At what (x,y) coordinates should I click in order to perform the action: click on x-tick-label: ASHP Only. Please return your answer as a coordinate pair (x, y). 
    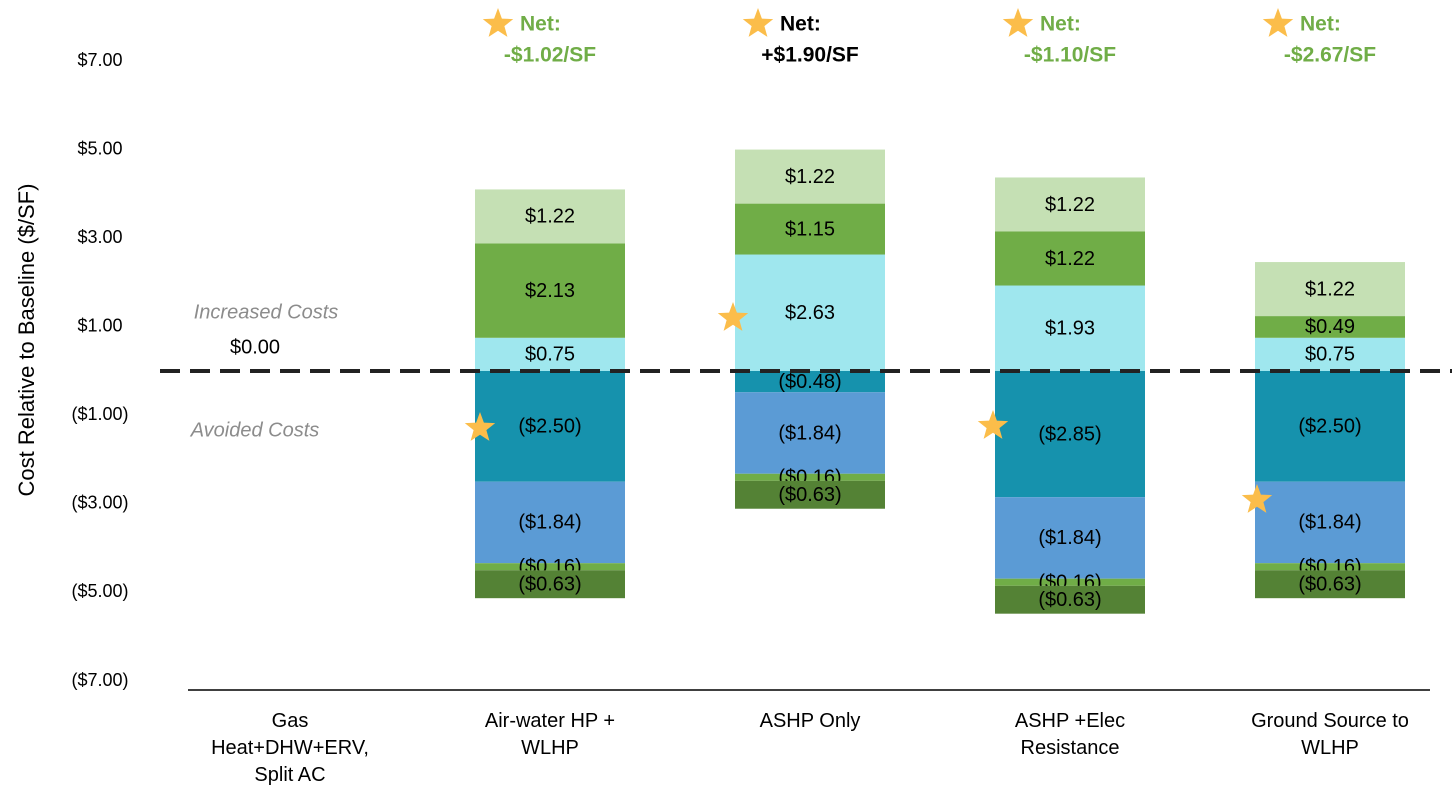
    Looking at the image, I should click on (810, 721).